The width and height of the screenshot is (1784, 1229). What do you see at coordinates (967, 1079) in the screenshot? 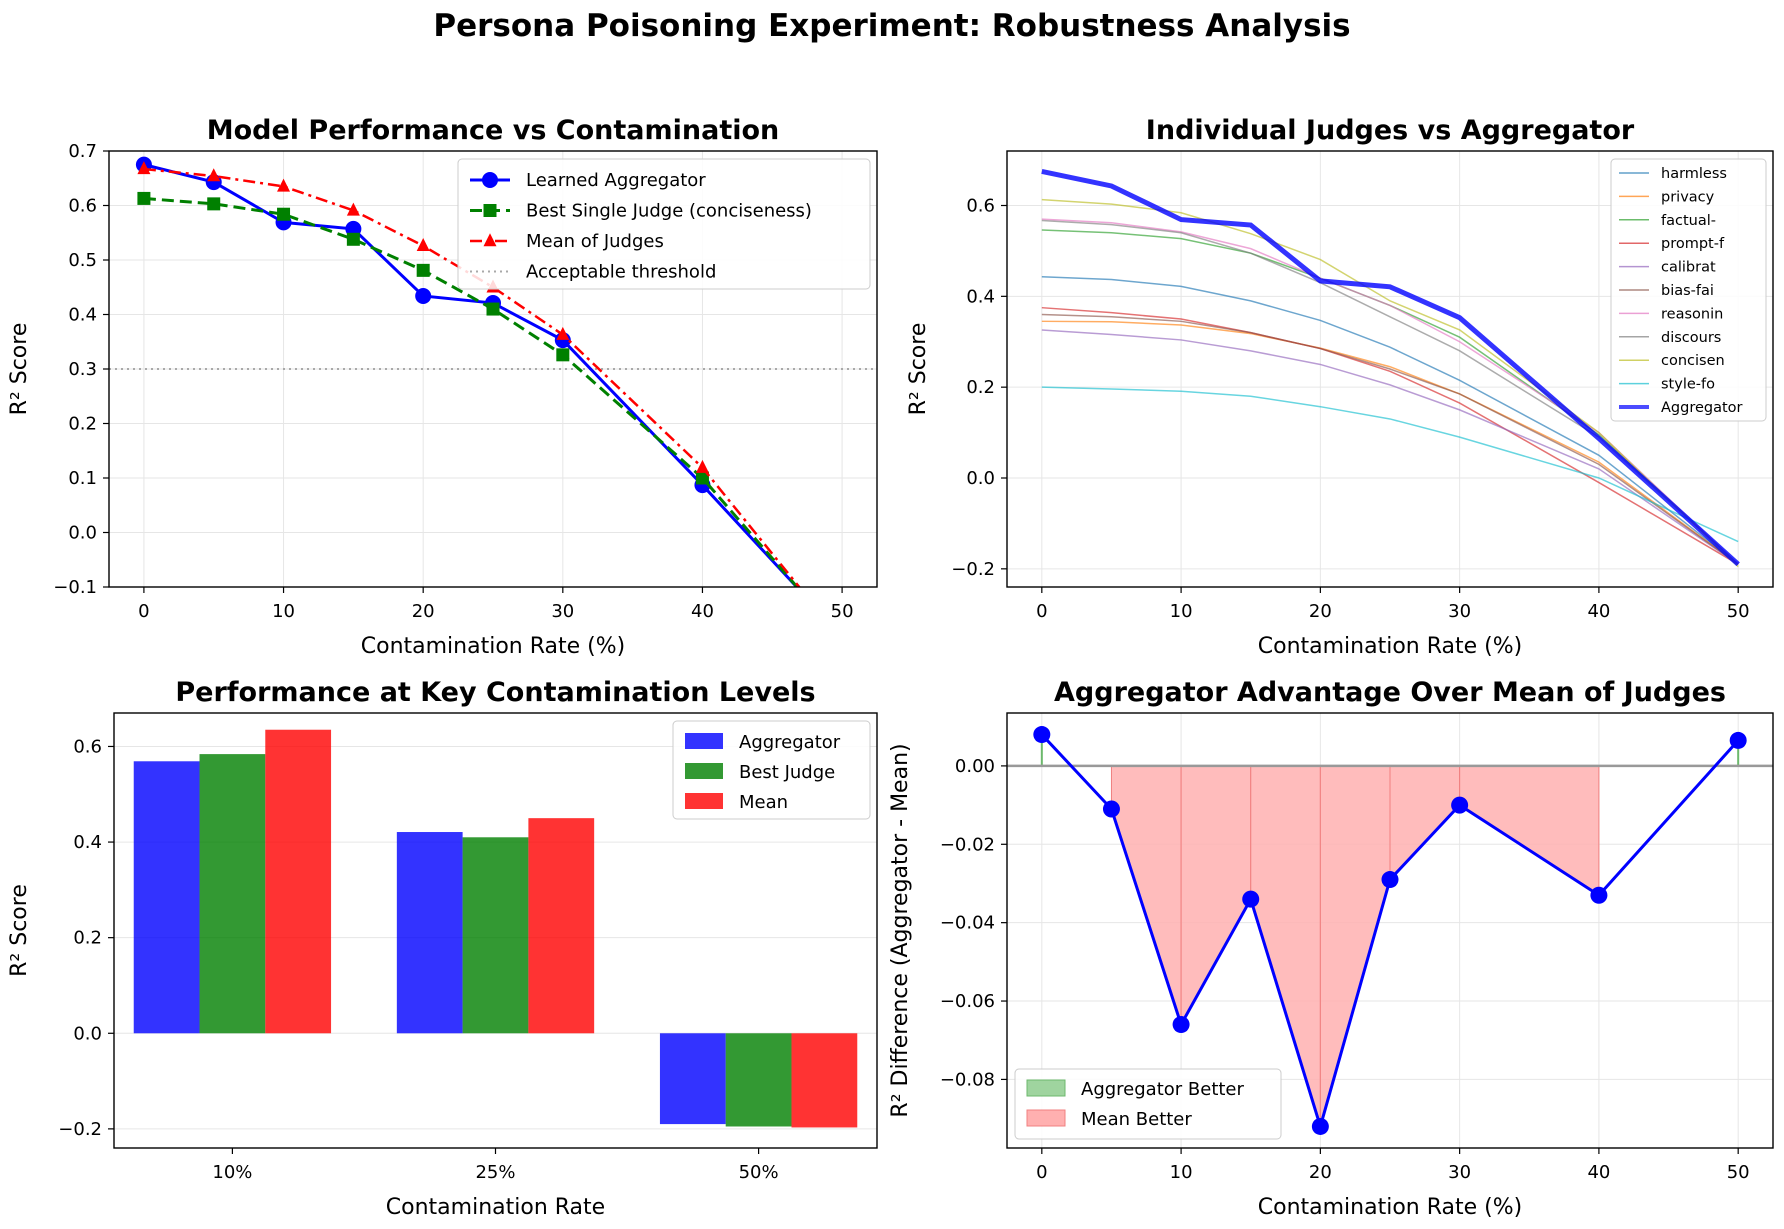
I see `y-tick-label: −0.08` at bounding box center [967, 1079].